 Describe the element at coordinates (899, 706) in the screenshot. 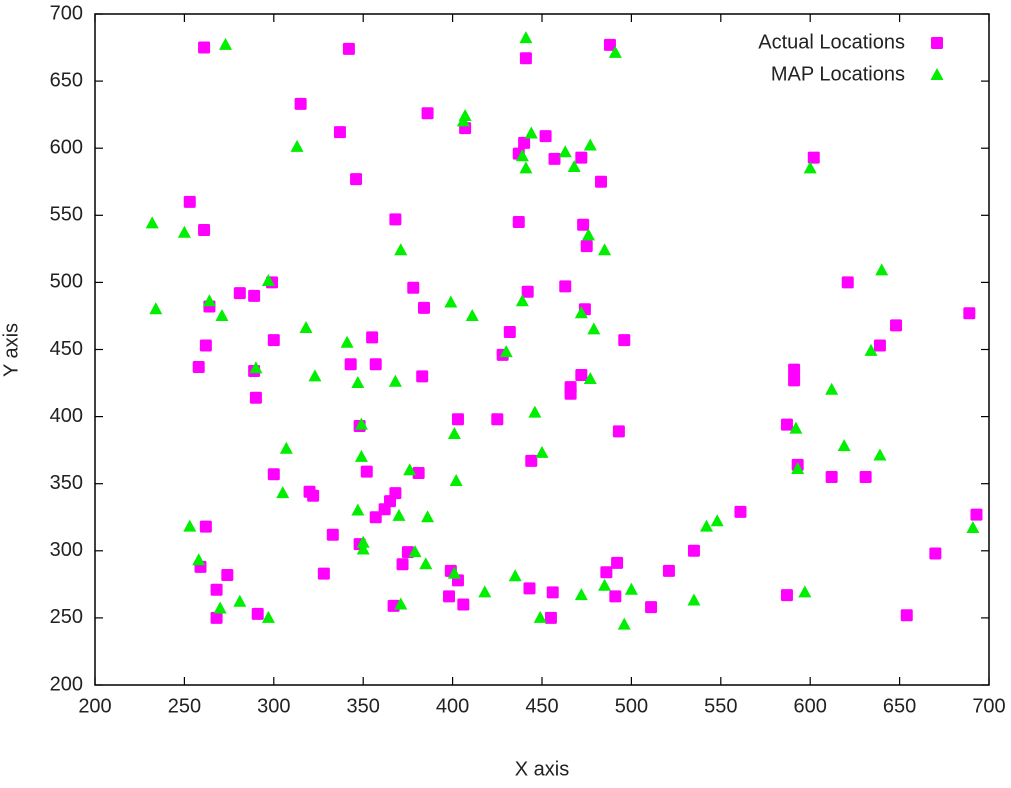

I see `x-tick-label: 650` at that location.